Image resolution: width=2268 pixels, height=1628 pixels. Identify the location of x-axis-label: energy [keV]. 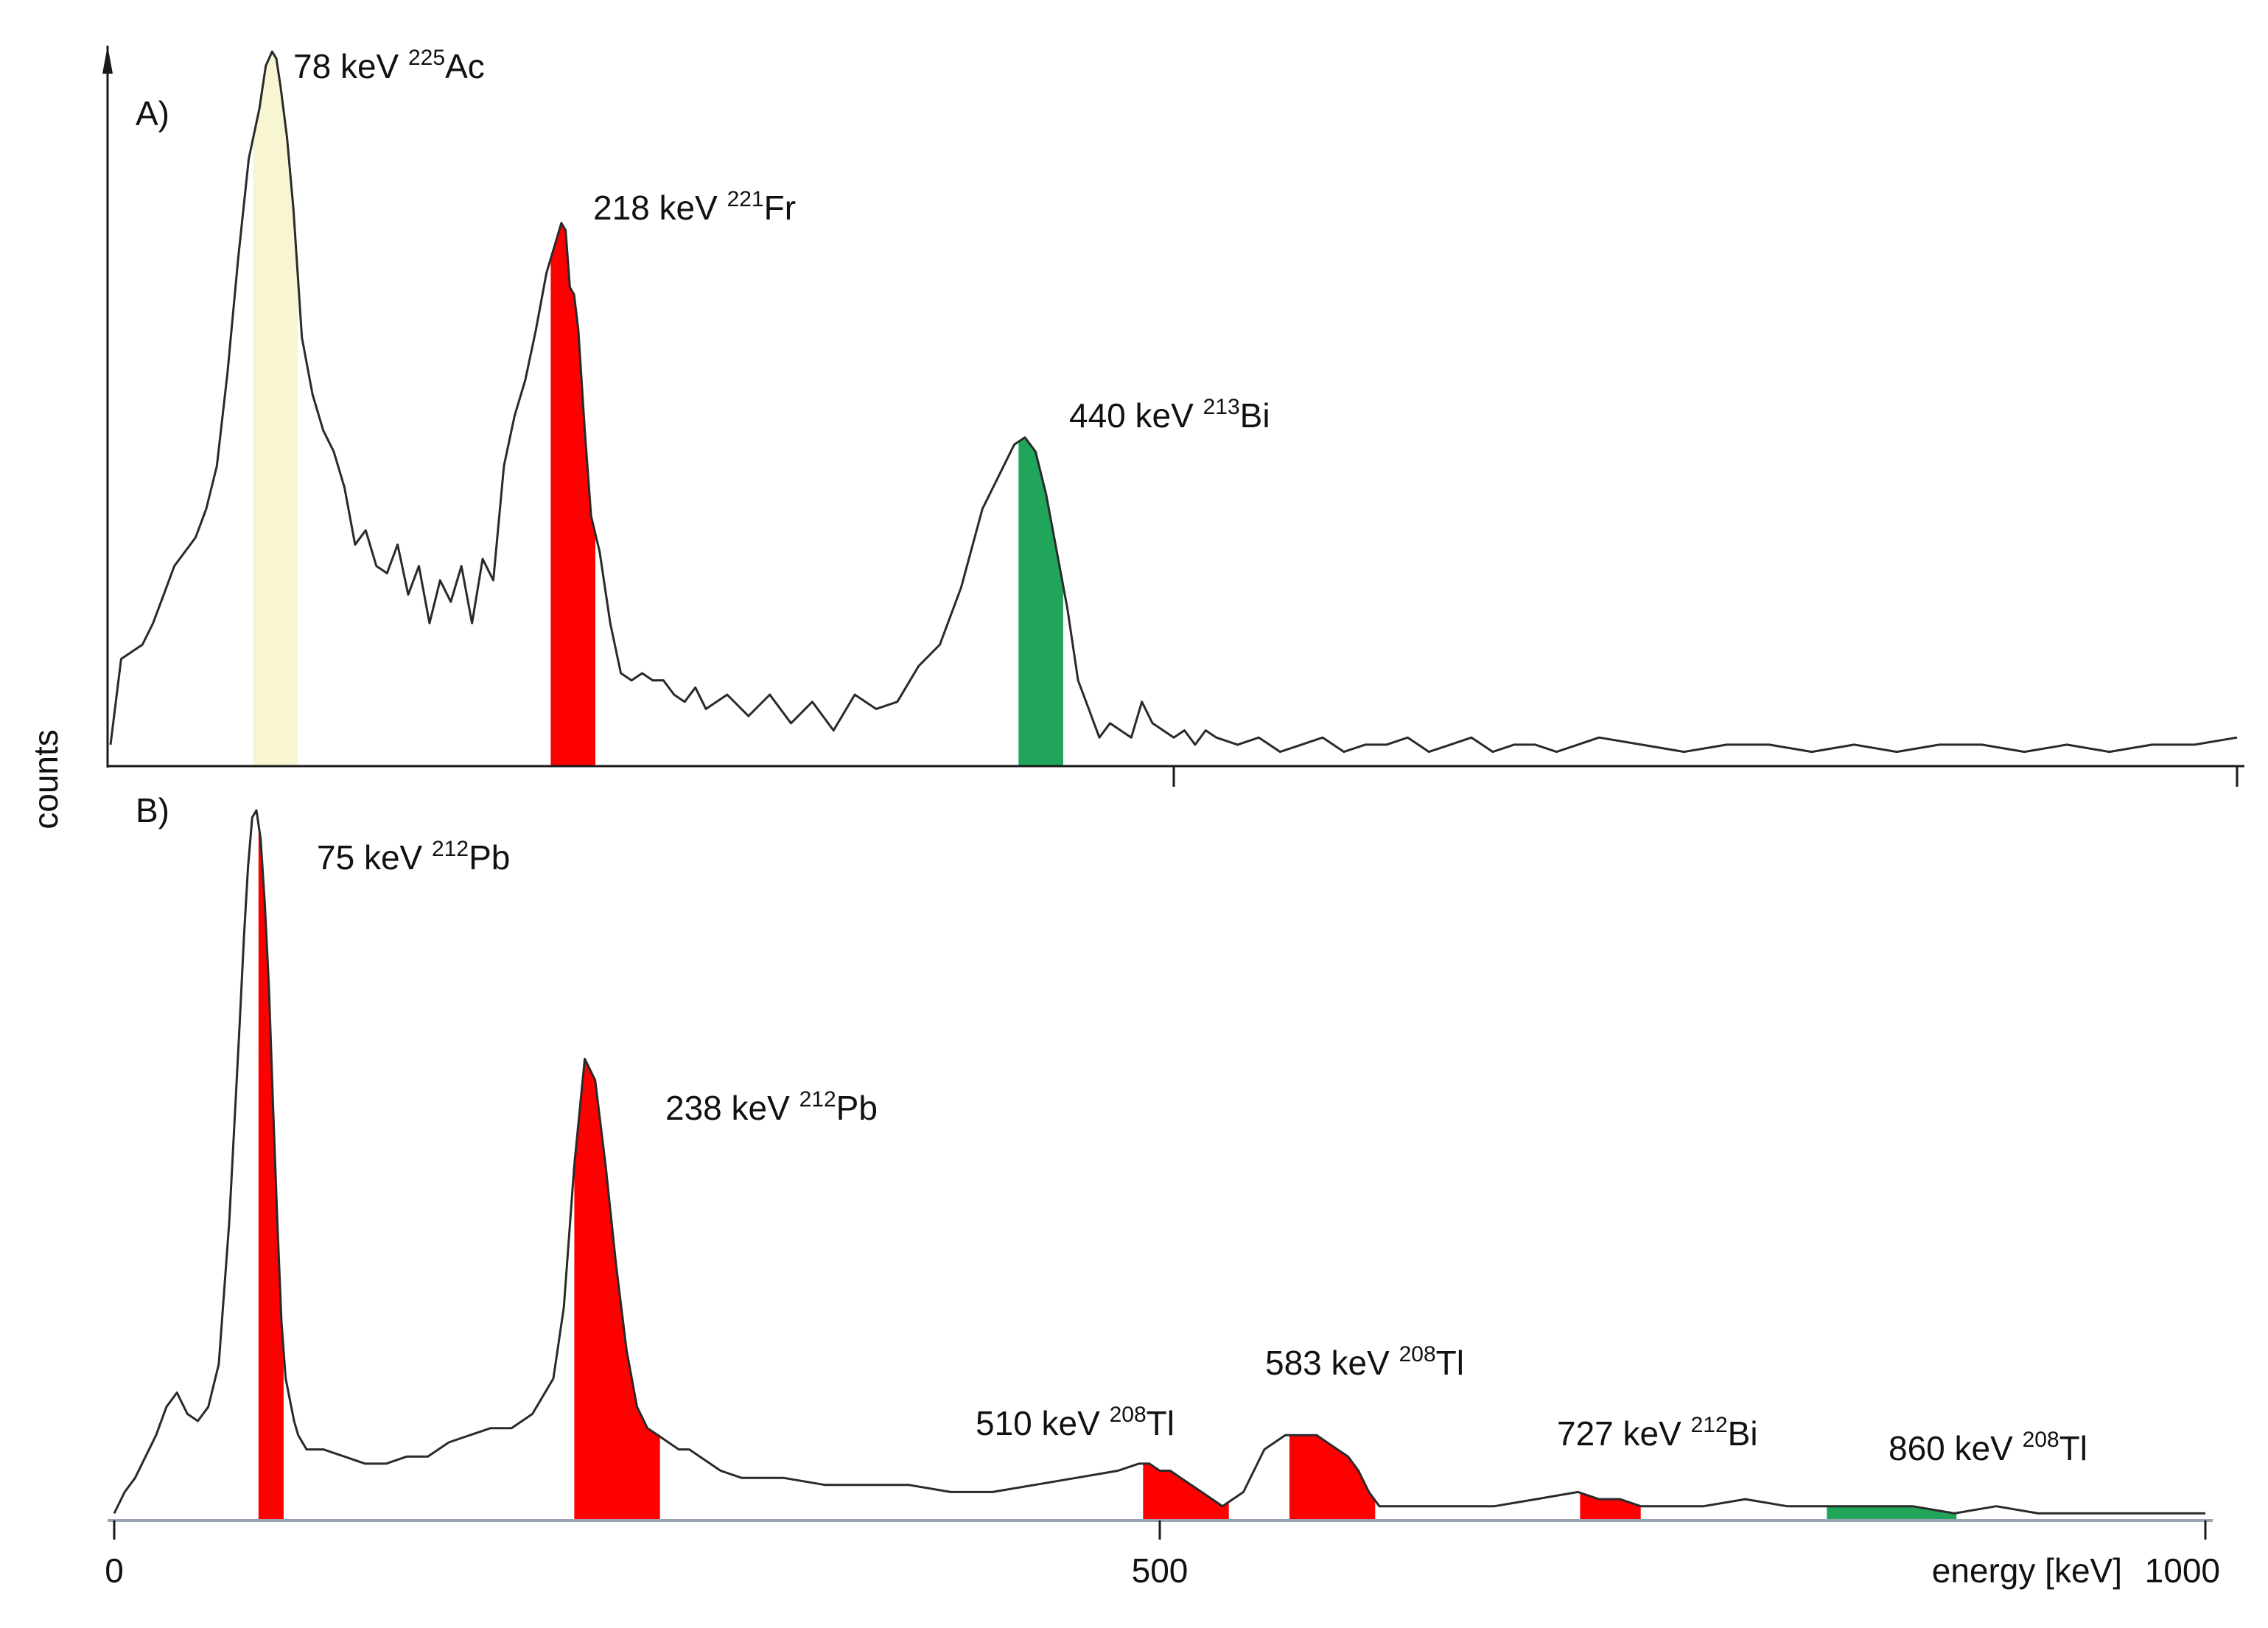
(2027, 1571).